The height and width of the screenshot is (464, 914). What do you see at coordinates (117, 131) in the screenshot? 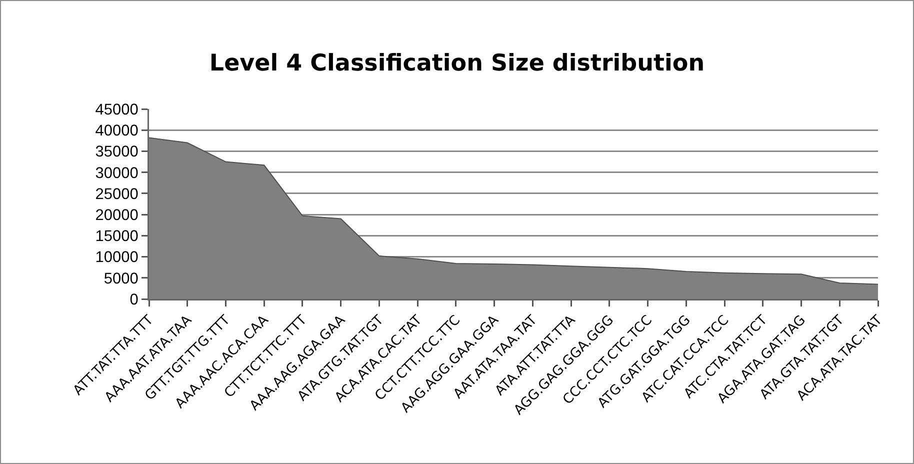
I see `y-tick-label: 40000` at bounding box center [117, 131].